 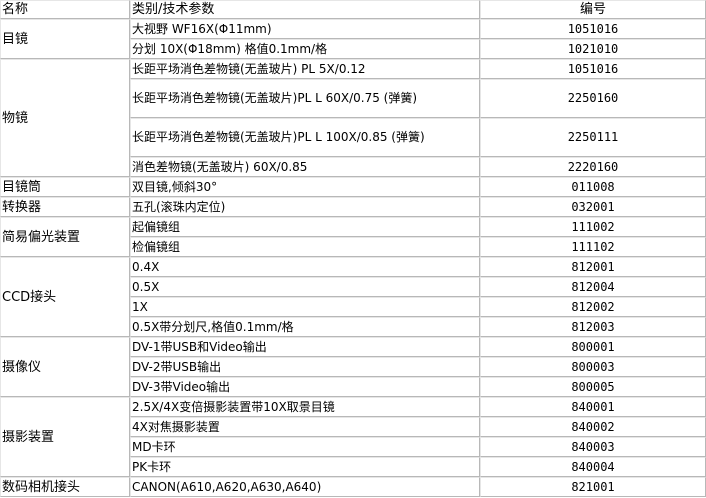 What do you see at coordinates (593, 137) in the screenshot?
I see `code-cell: 2250111` at bounding box center [593, 137].